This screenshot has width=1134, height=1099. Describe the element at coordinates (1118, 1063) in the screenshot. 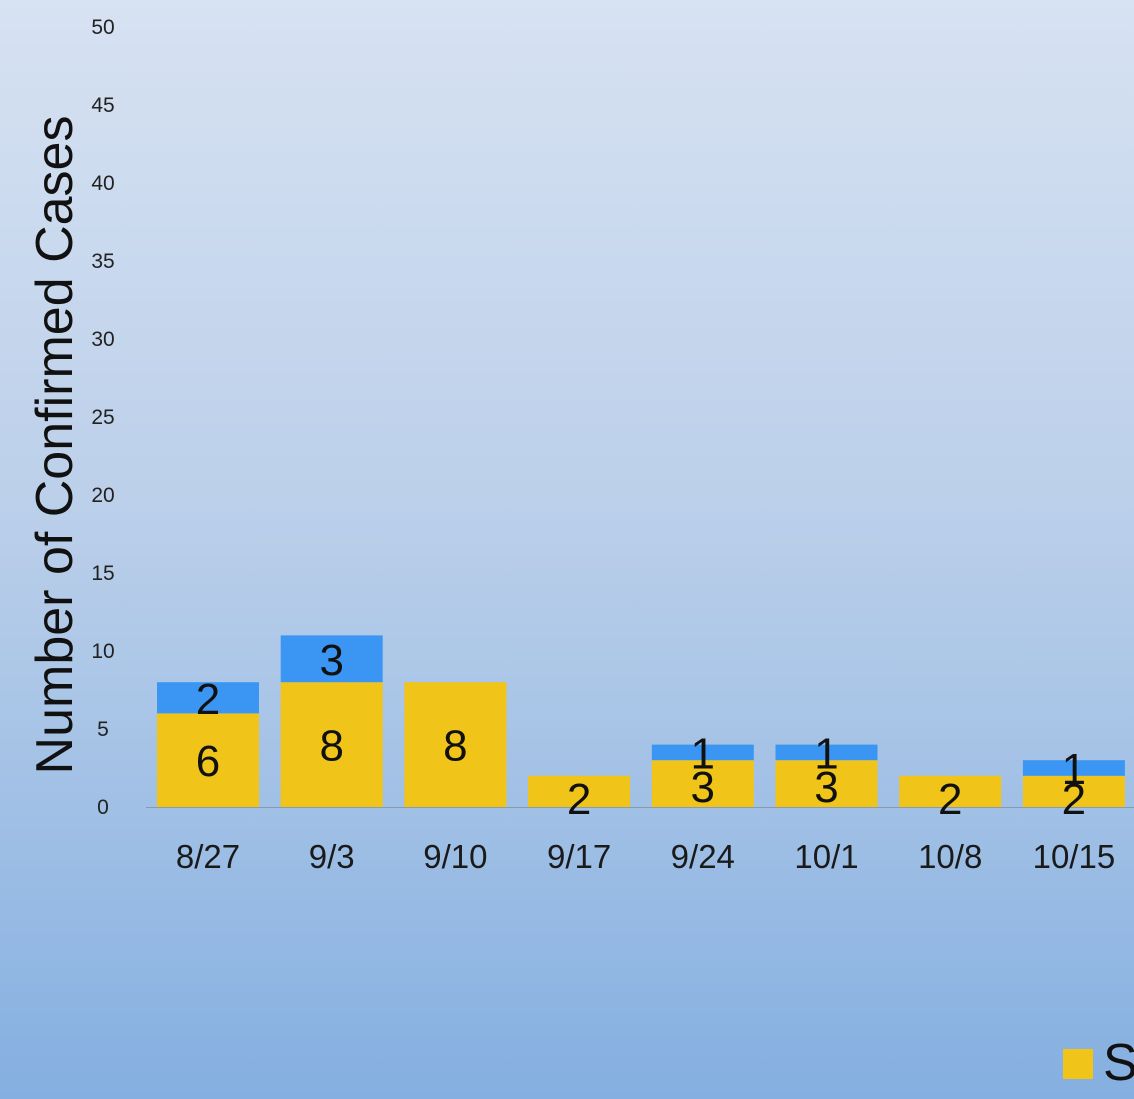

I see `legend-label: S` at that location.